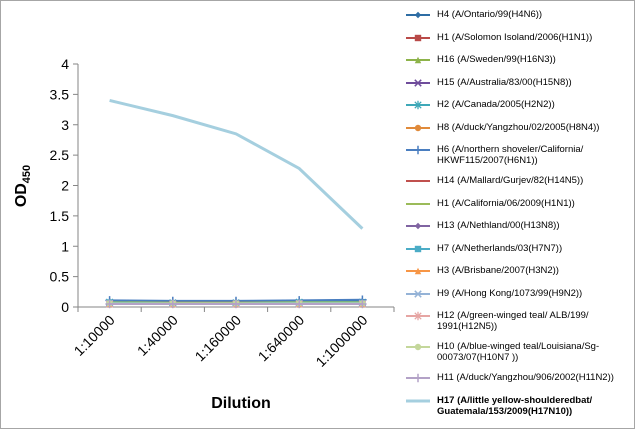  What do you see at coordinates (518, 127) in the screenshot?
I see `legend-label: H8 (A/duck/Yangzhou/02/2005(H8N4))` at bounding box center [518, 127].